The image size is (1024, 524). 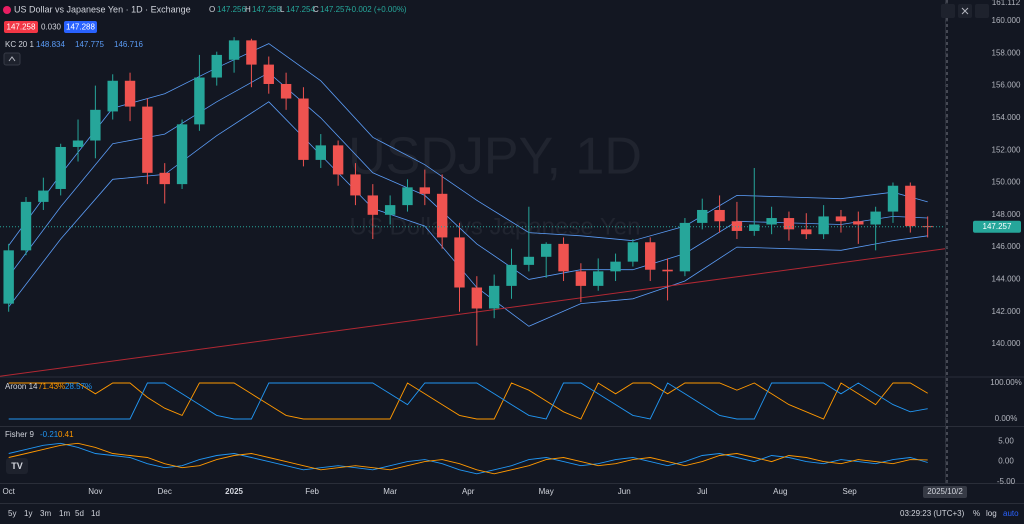 I want to click on range-button: 5d, so click(x=79, y=513).